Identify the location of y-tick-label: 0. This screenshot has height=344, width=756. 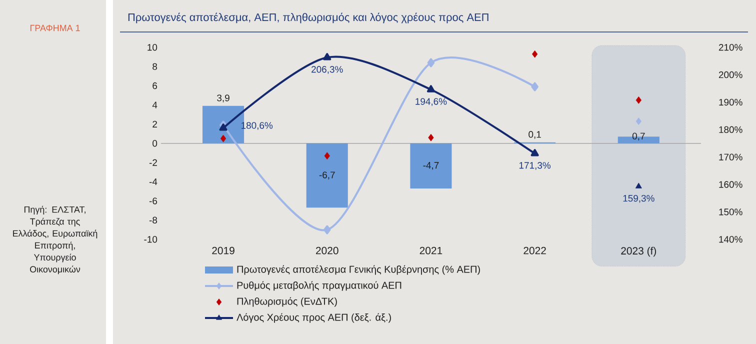
(155, 143).